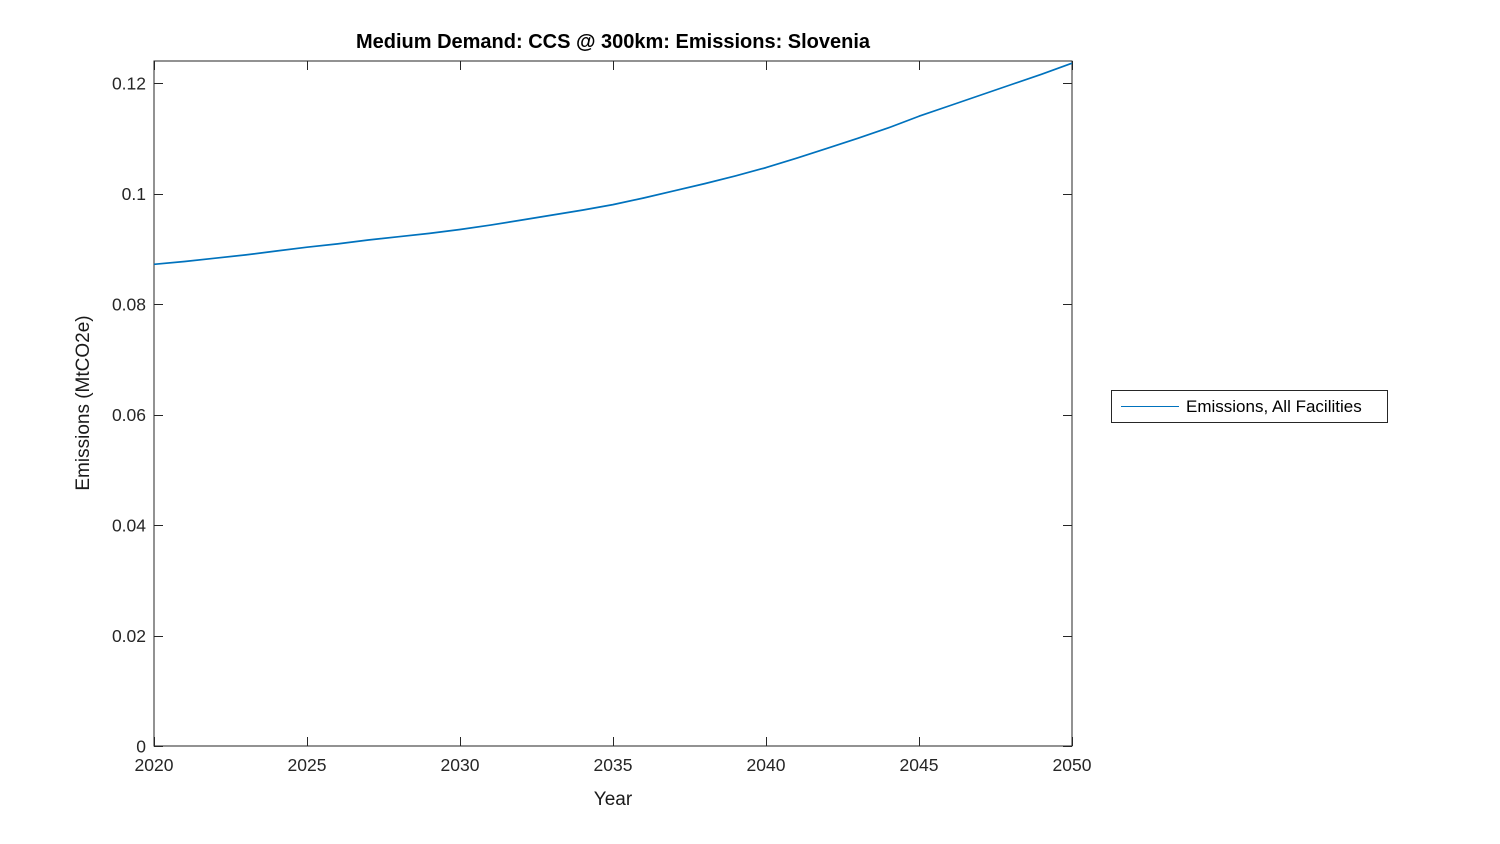  What do you see at coordinates (919, 765) in the screenshot?
I see `x-tick-label: 2045` at bounding box center [919, 765].